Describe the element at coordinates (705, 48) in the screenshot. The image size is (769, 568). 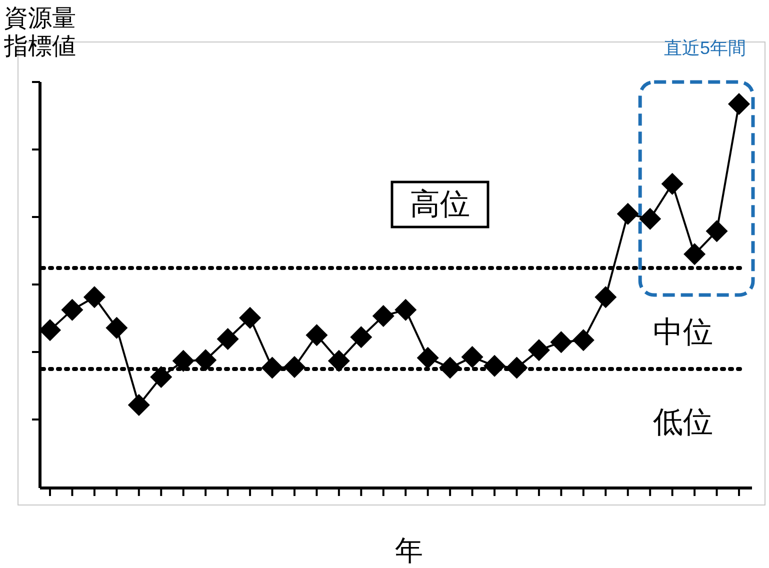
I see `text: 直近5年間` at that location.